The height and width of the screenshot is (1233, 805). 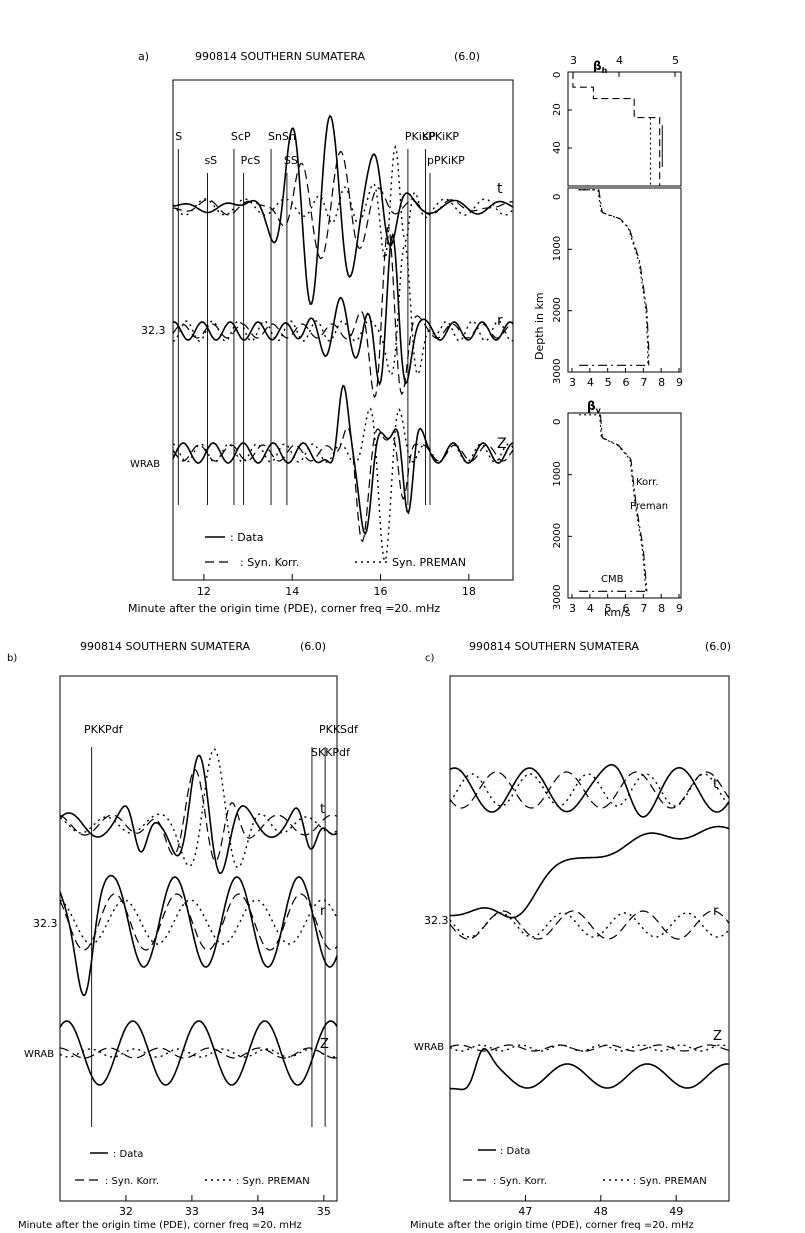 I want to click on panel-a-amplitude-label: 32.3, so click(x=153, y=330).